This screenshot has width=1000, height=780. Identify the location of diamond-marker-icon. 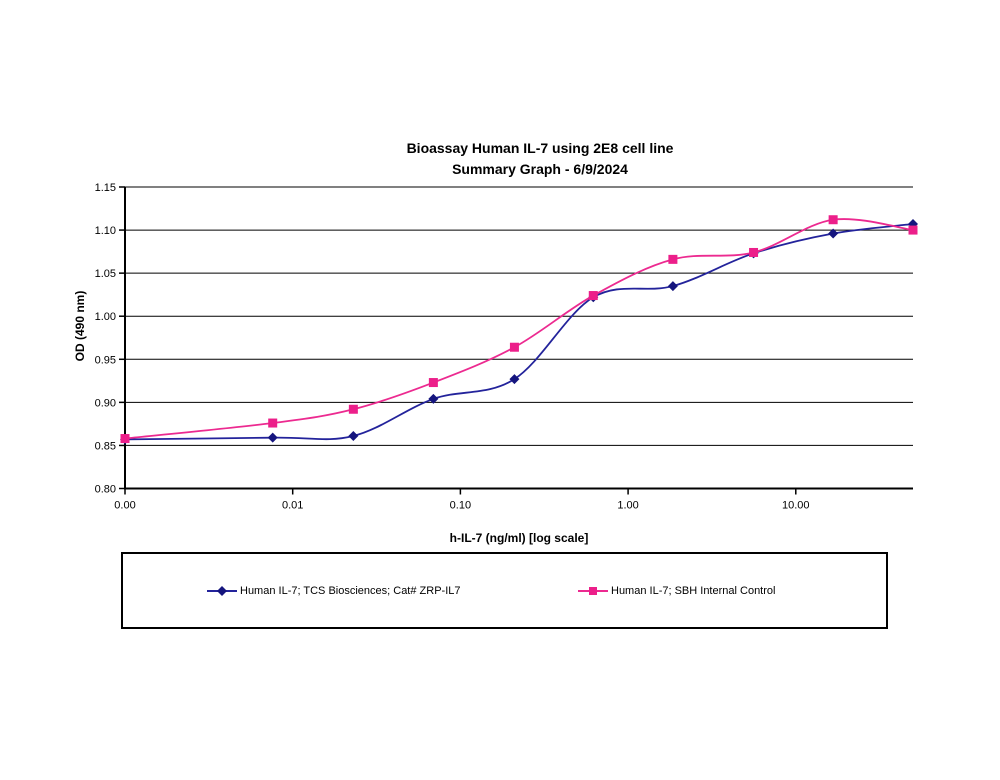
(222, 590).